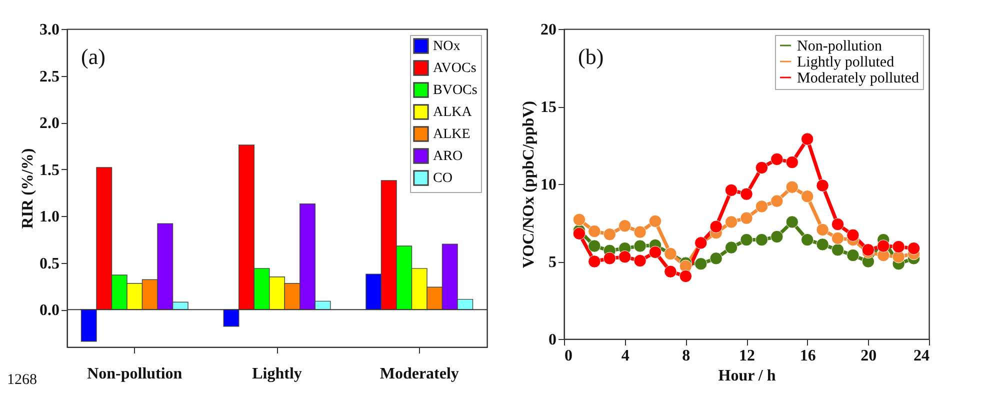  I want to click on y-tick-label: 15, so click(548, 107).